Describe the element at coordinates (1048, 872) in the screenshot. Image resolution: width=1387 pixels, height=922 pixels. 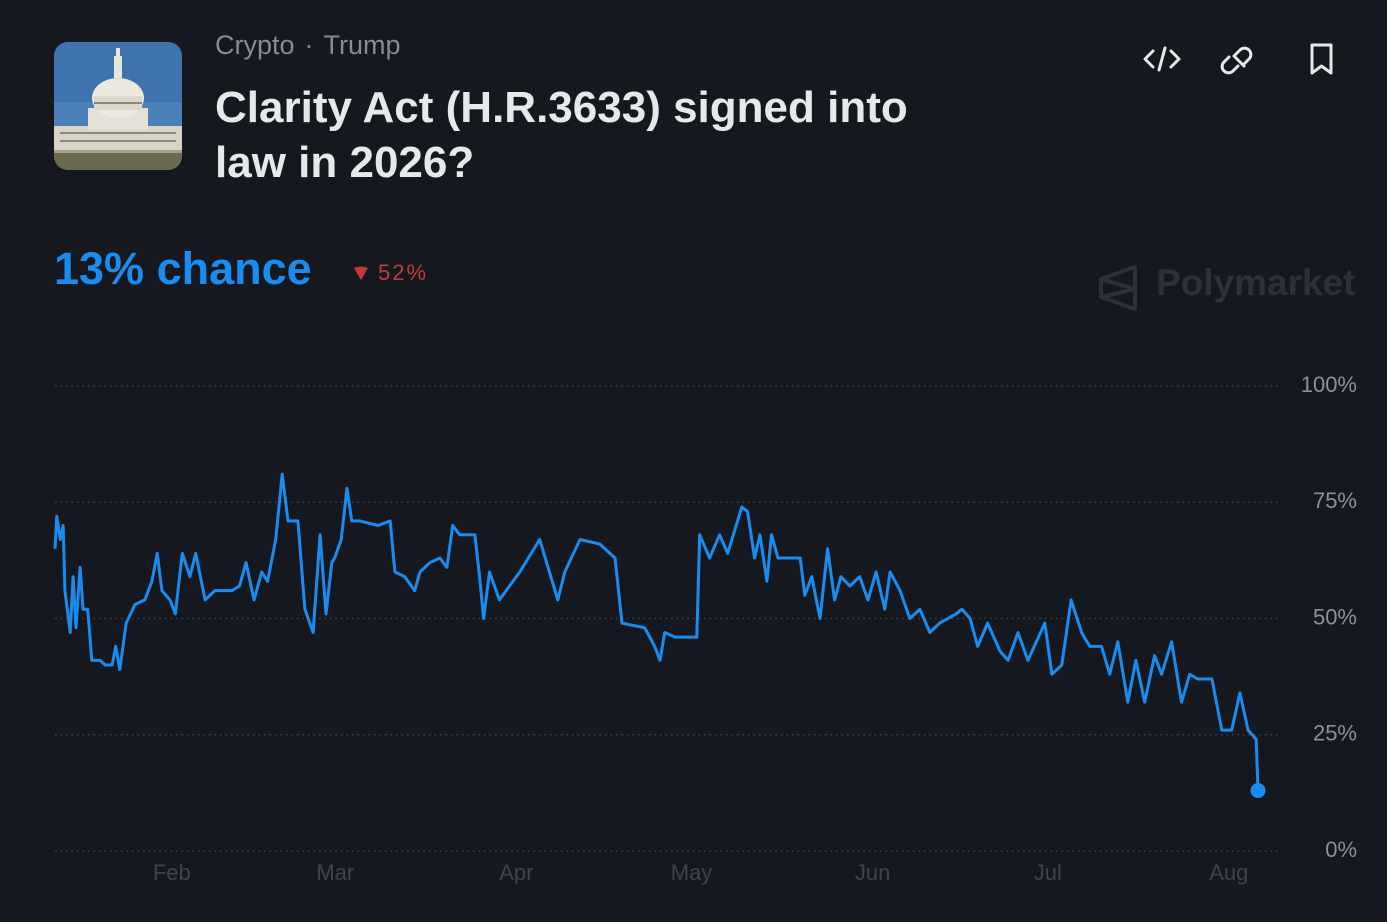
I see `x-tick-label: Jul` at that location.